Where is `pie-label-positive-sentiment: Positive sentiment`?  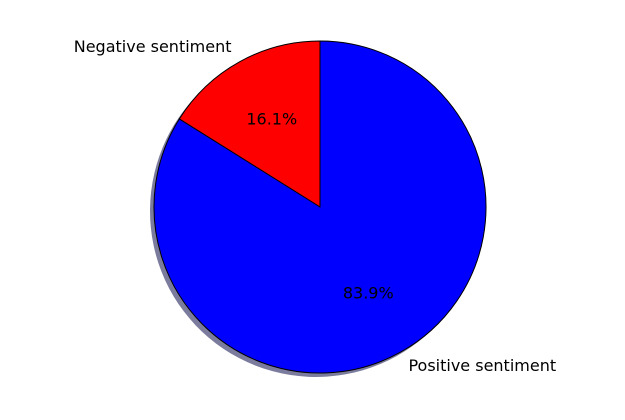
pie-label-positive-sentiment: Positive sentiment is located at coordinates (482, 365).